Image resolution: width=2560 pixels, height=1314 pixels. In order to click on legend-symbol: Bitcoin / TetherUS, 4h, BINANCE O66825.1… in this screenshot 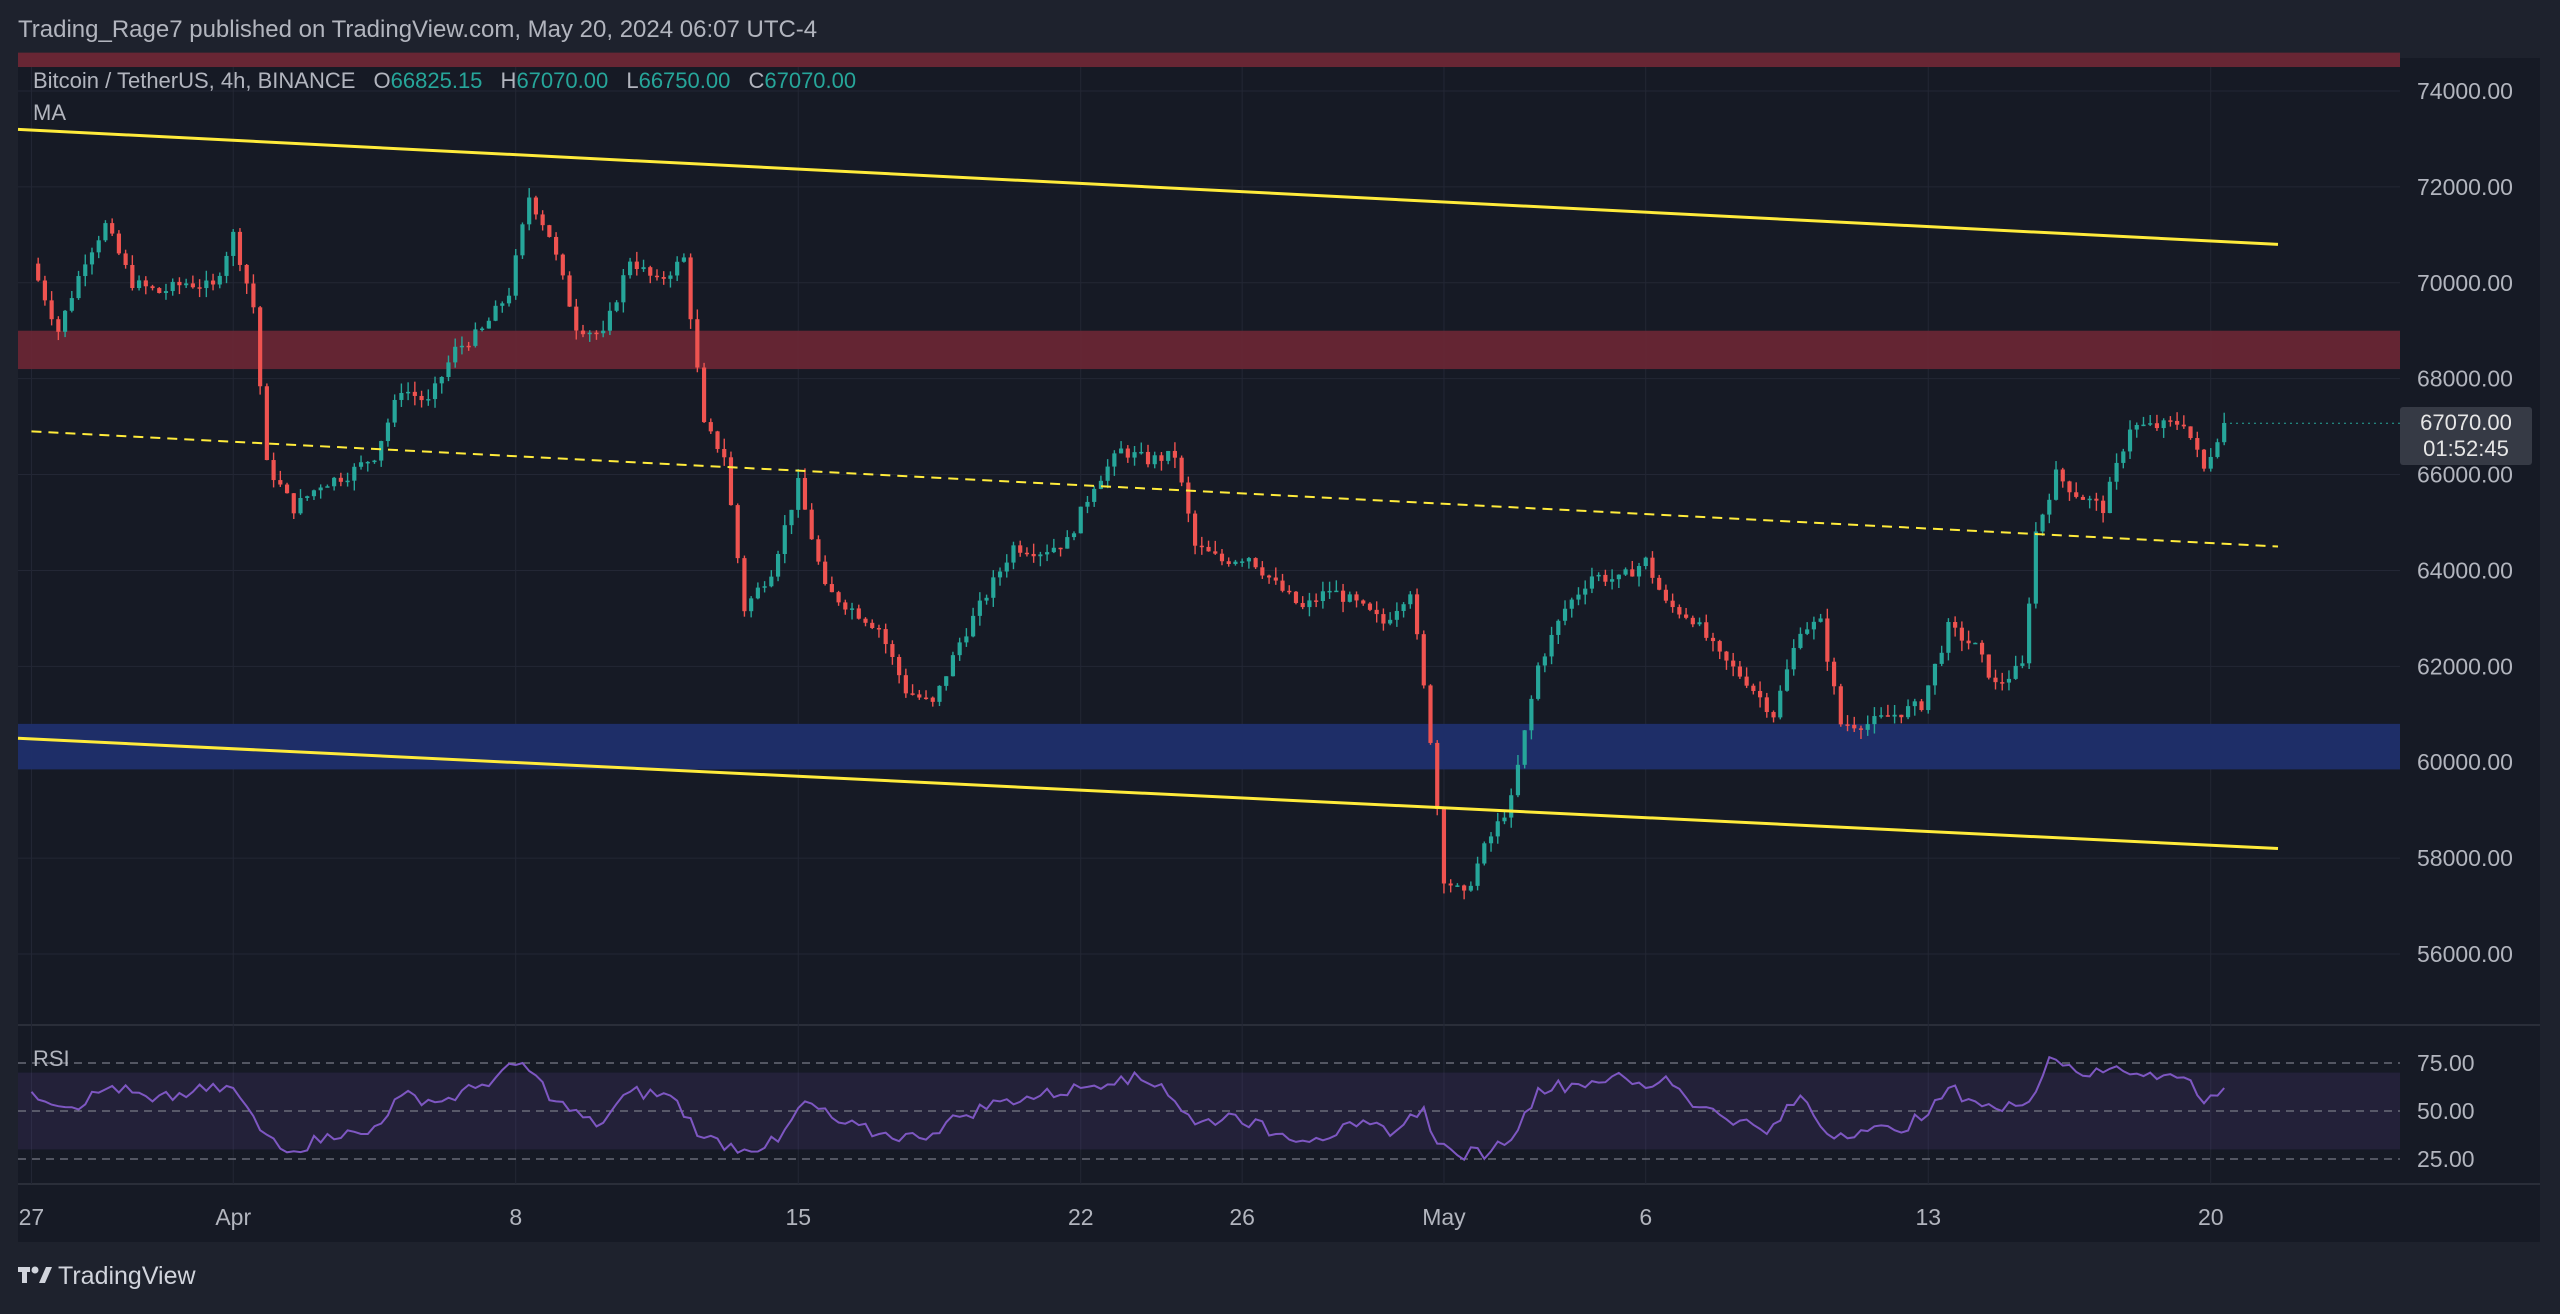, I will do `click(444, 80)`.